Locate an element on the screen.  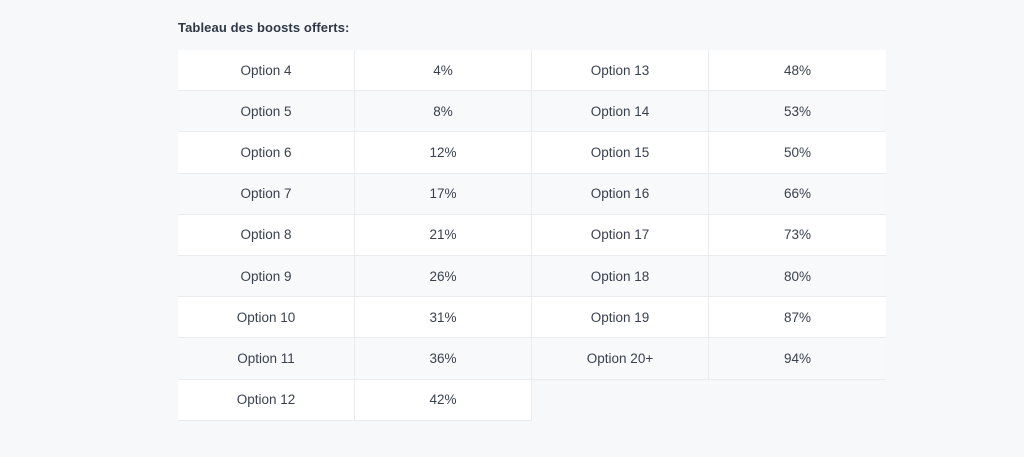
boost-value-cell: 42% is located at coordinates (443, 399).